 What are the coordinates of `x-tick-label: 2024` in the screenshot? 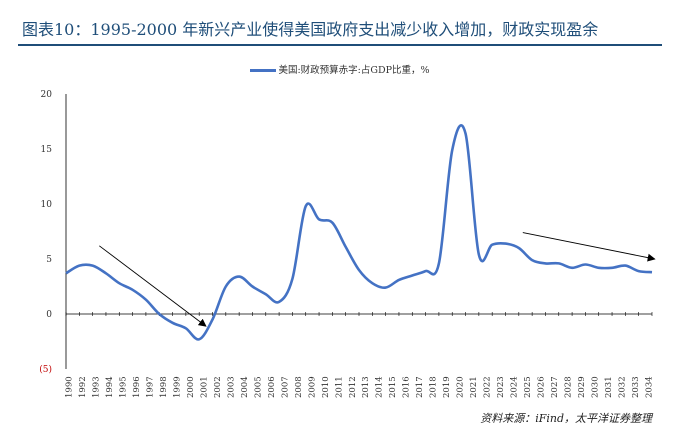 It's located at (515, 387).